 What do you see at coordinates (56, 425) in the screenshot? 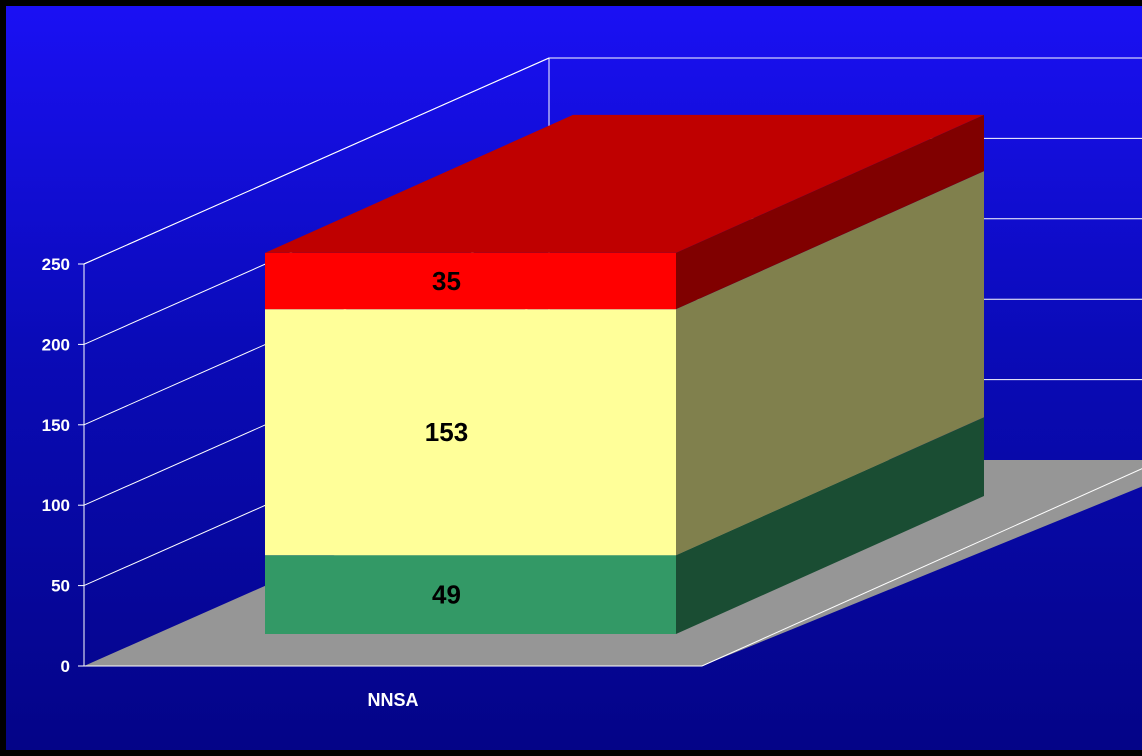
I see `y-tick-label: 150` at bounding box center [56, 425].